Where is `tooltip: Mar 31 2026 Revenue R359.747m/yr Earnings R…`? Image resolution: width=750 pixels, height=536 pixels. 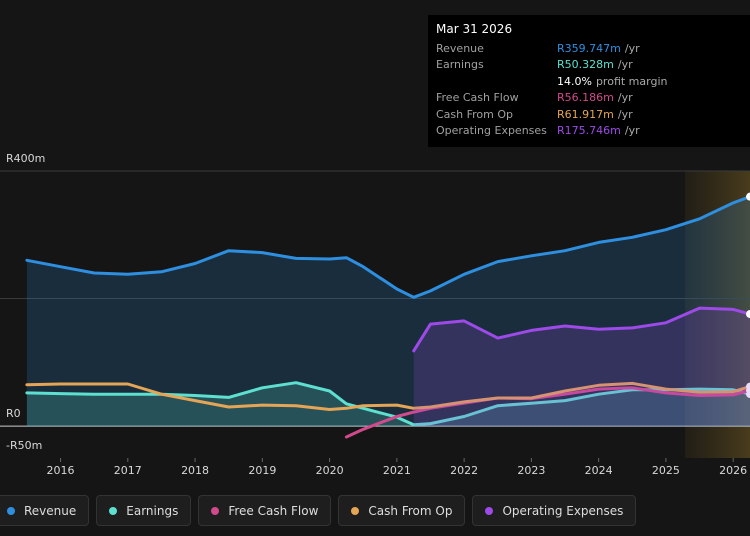 tooltip: Mar 31 2026 Revenue R359.747m/yr Earnings R… is located at coordinates (589, 81).